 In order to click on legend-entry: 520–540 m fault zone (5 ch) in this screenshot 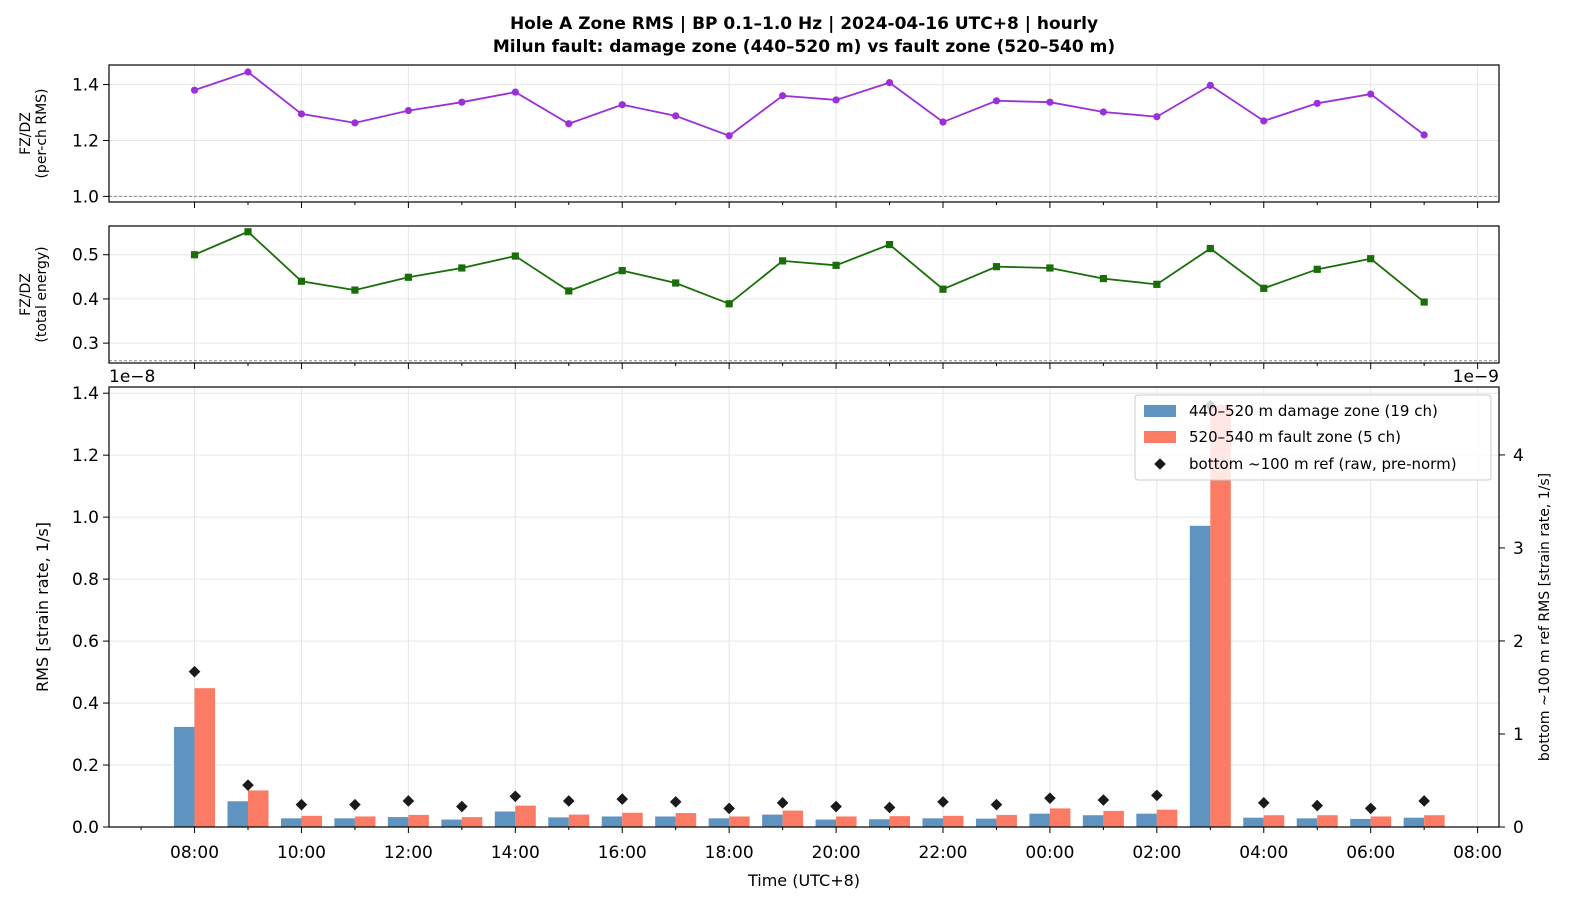, I will do `click(1295, 437)`.